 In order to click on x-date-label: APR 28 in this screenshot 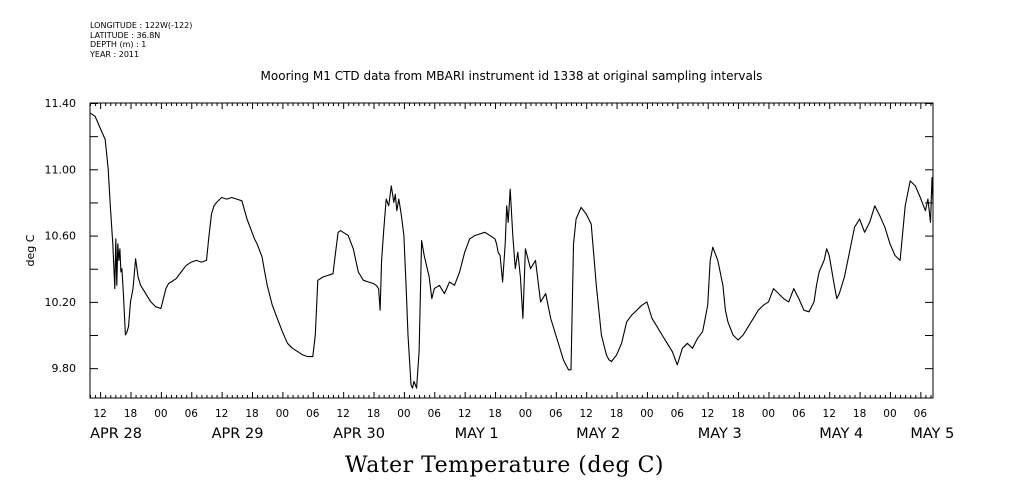, I will do `click(116, 434)`.